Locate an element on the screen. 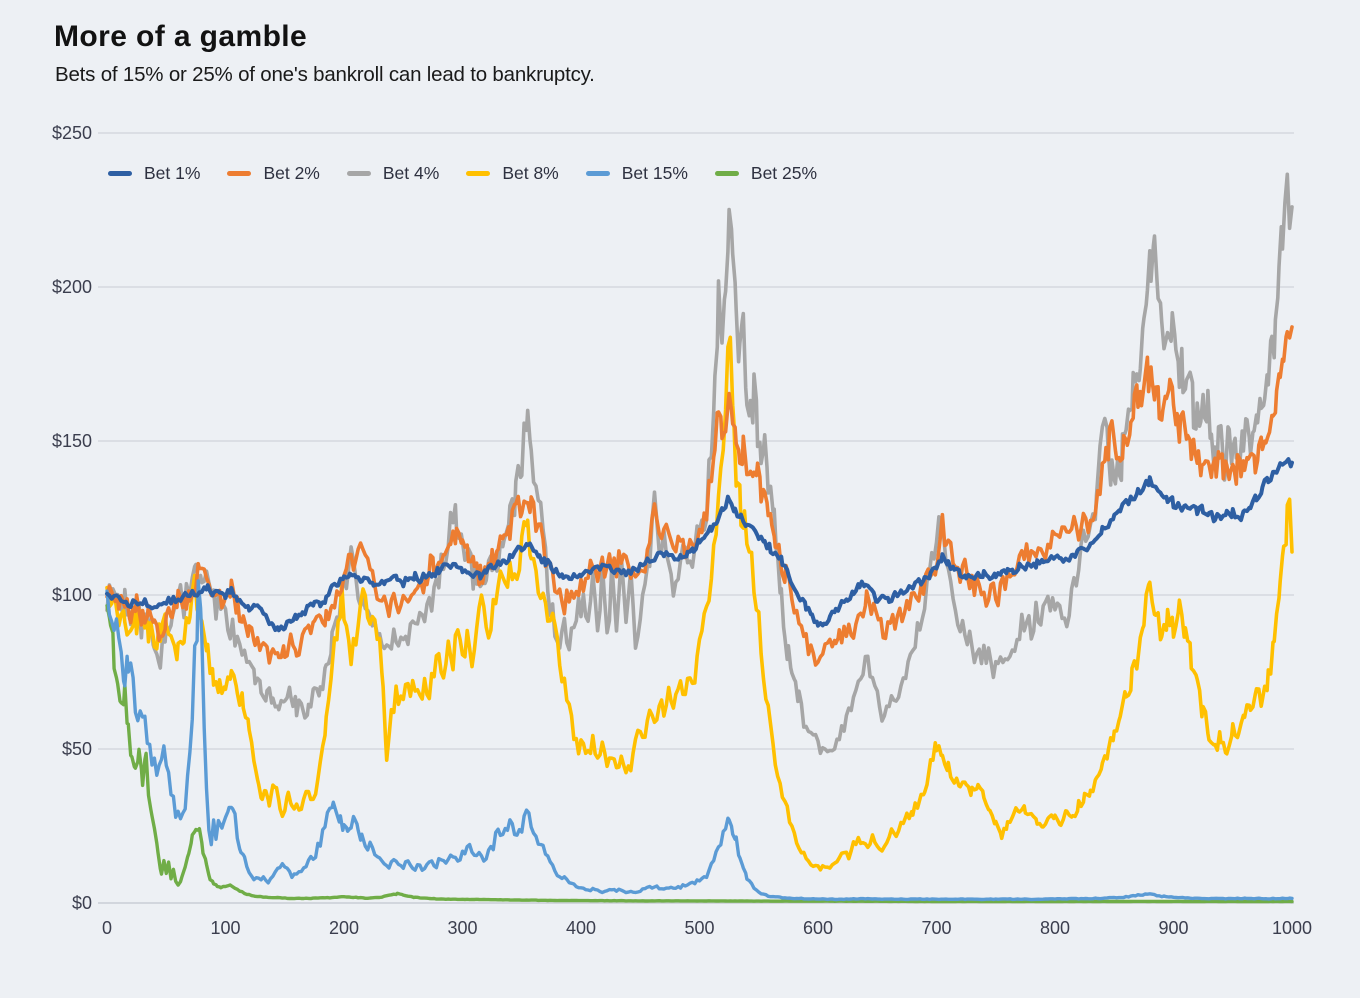 This screenshot has width=1360, height=998. chart-legend: Bet 1% Bet 2% Bet 4% Bet 8% Bet 15% Bet 25% is located at coordinates (462, 173).